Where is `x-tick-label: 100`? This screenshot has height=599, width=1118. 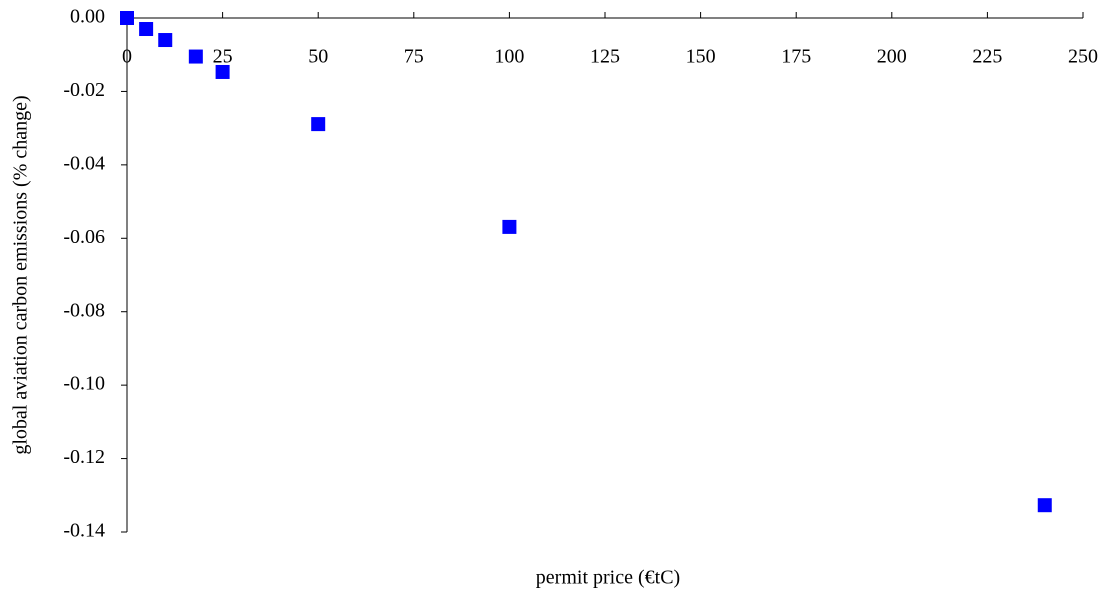 x-tick-label: 100 is located at coordinates (509, 57).